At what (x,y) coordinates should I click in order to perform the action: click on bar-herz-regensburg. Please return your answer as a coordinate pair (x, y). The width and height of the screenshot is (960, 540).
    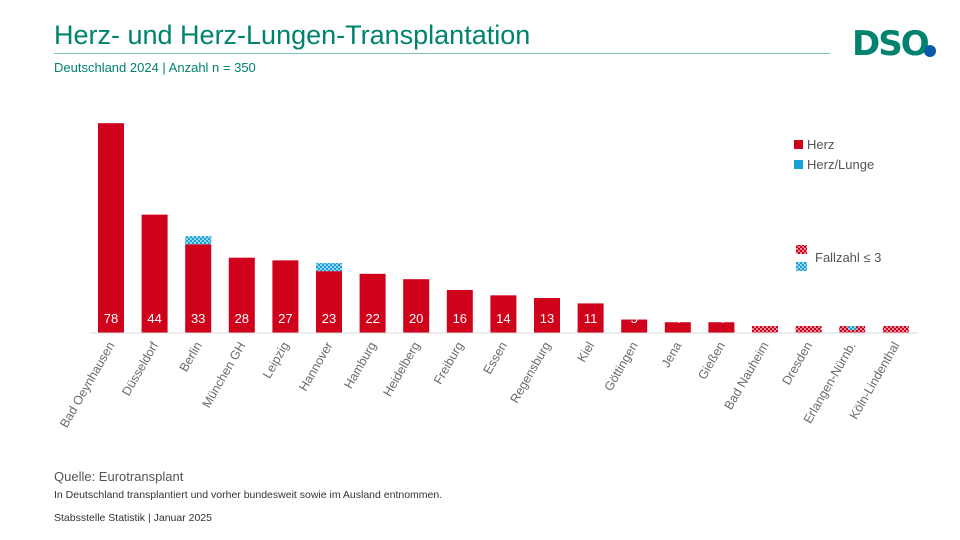
    Looking at the image, I should click on (547, 315).